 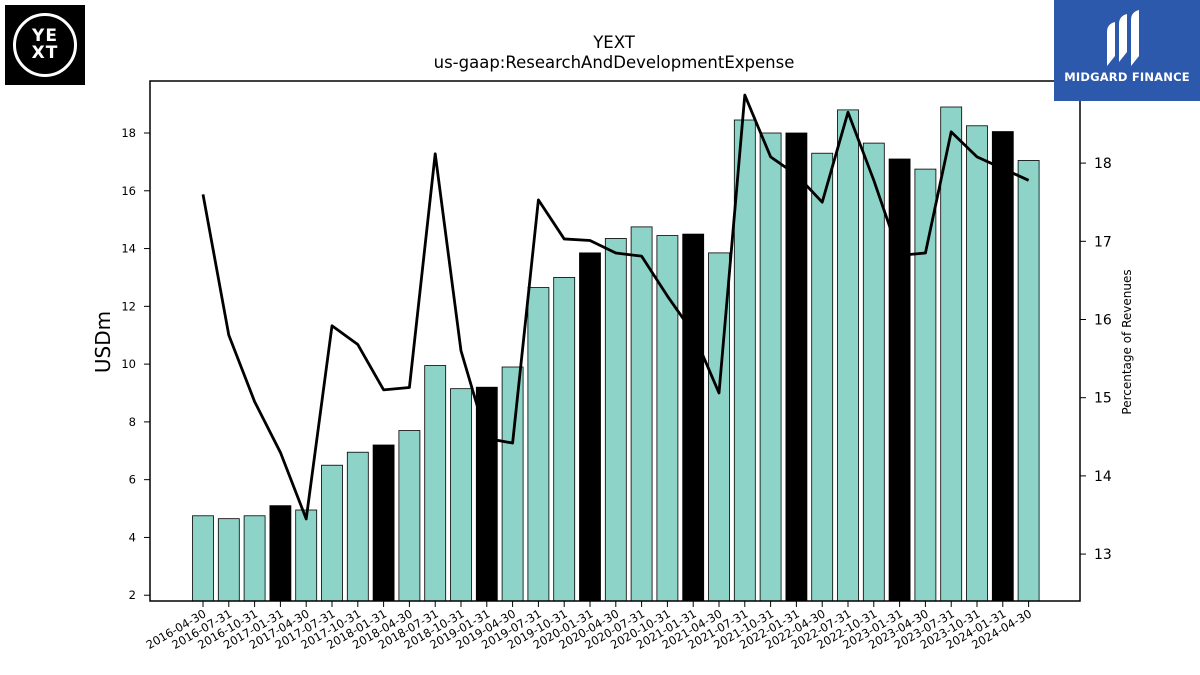 What do you see at coordinates (103, 342) in the screenshot?
I see `y-axis-label: USDm` at bounding box center [103, 342].